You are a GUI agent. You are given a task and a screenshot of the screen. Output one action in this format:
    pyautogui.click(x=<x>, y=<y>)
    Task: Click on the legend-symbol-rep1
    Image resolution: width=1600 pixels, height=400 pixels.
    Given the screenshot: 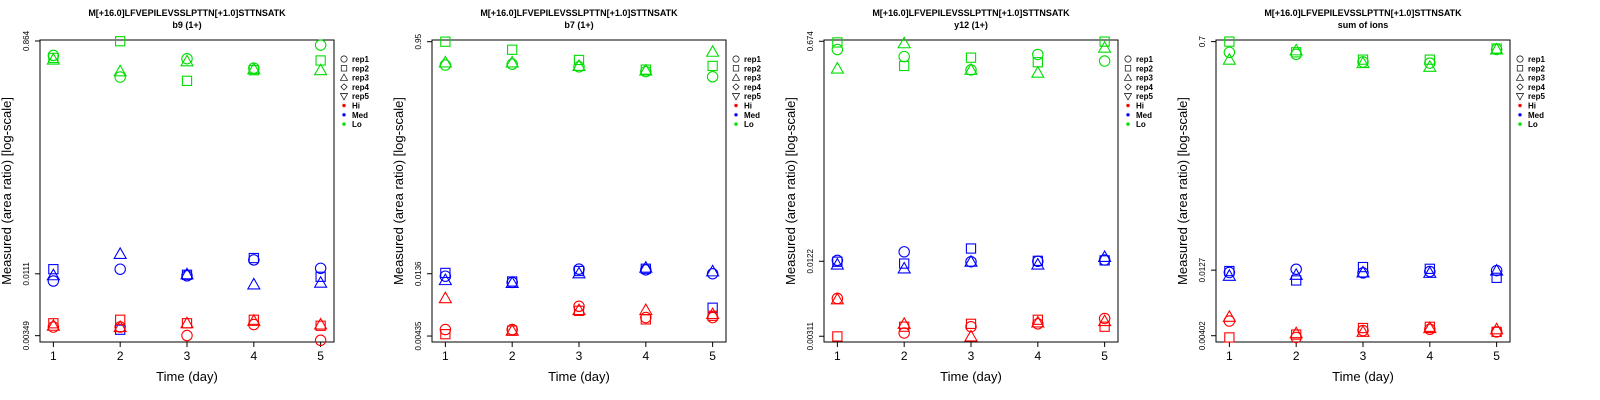 What is the action you would take?
    pyautogui.click(x=1520, y=59)
    